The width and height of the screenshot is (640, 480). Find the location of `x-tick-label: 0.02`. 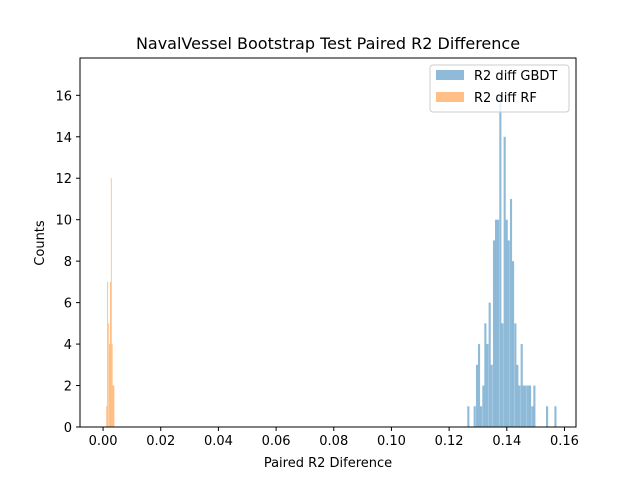

x-tick-label: 0.02 is located at coordinates (160, 441).